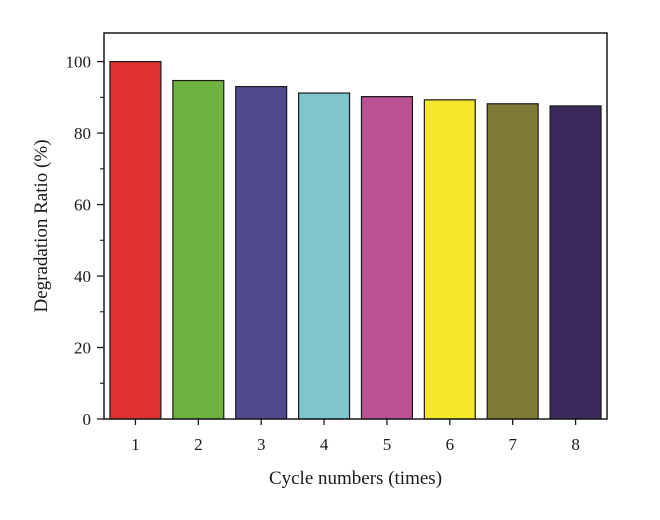 This screenshot has height=520, width=660. I want to click on x-tick-label: 1, so click(135, 444).